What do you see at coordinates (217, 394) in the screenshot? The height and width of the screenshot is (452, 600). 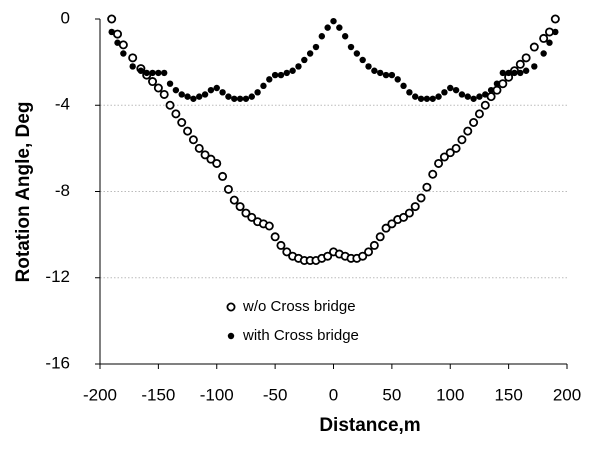 I see `x-tick-label: -100` at bounding box center [217, 394].